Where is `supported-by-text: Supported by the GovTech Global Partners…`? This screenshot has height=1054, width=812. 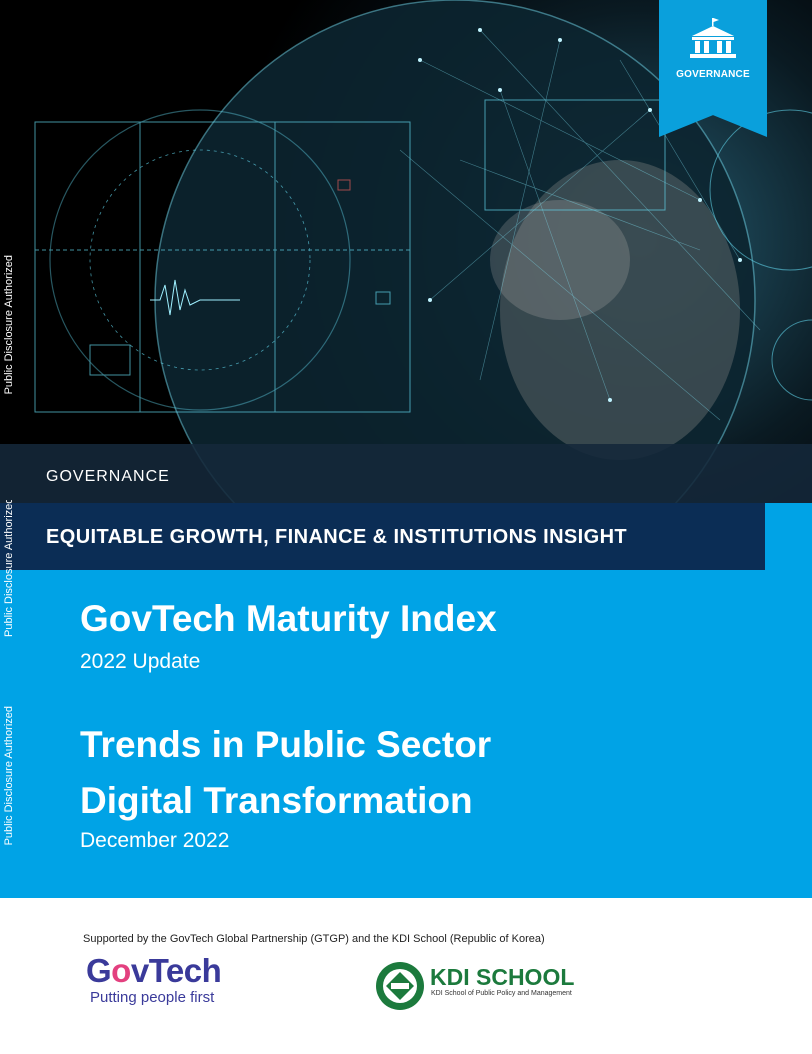
supported-by-text: Supported by the GovTech Global Partners… is located at coordinates (314, 939).